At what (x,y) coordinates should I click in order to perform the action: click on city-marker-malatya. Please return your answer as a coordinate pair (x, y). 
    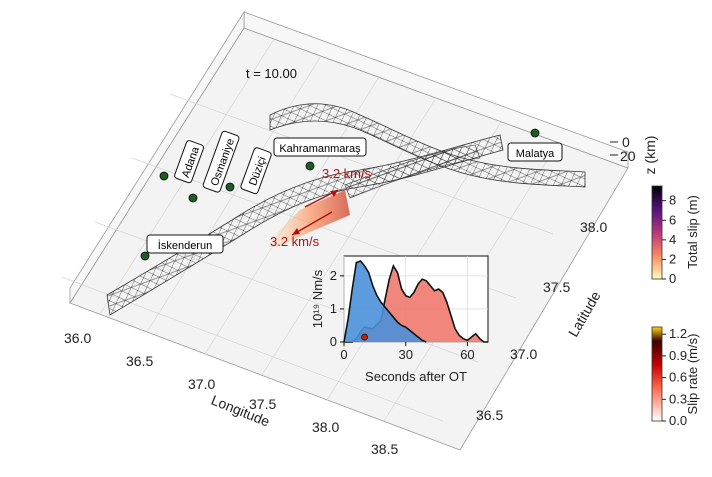
    Looking at the image, I should click on (535, 133).